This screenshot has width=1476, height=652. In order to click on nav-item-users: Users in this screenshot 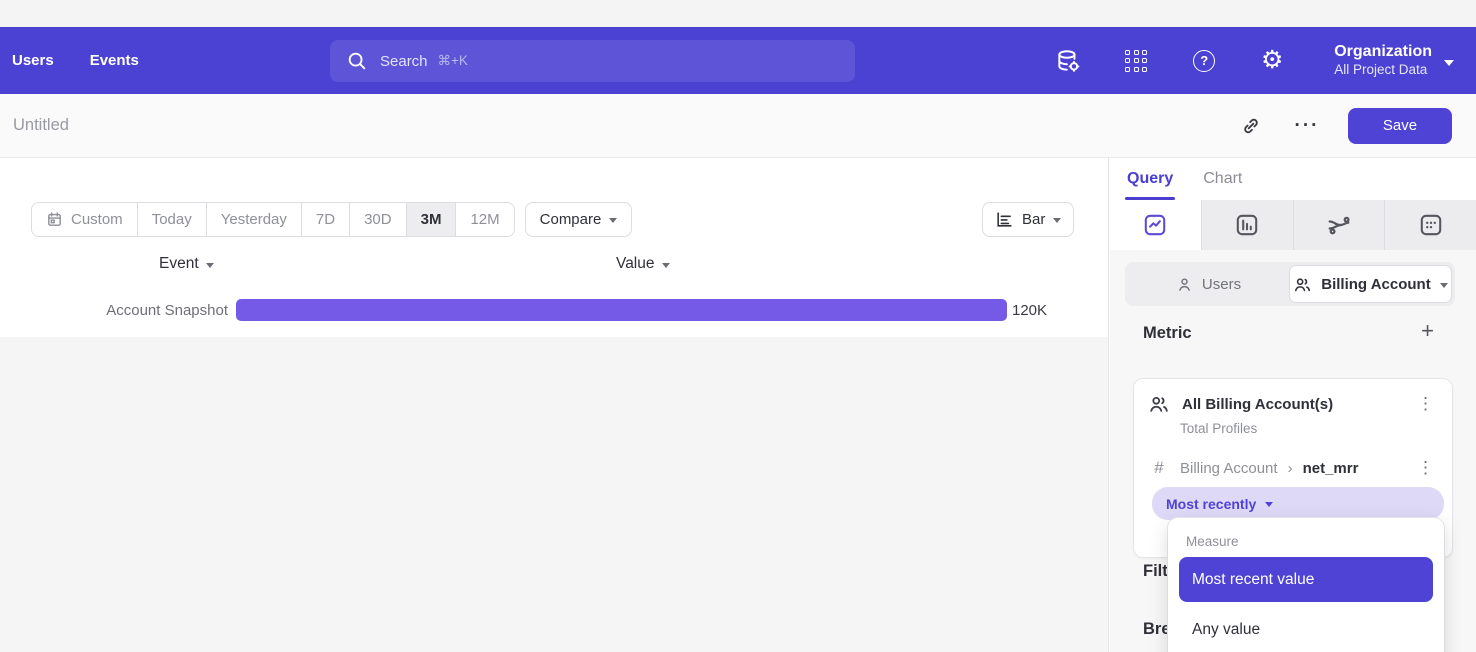, I will do `click(33, 60)`.